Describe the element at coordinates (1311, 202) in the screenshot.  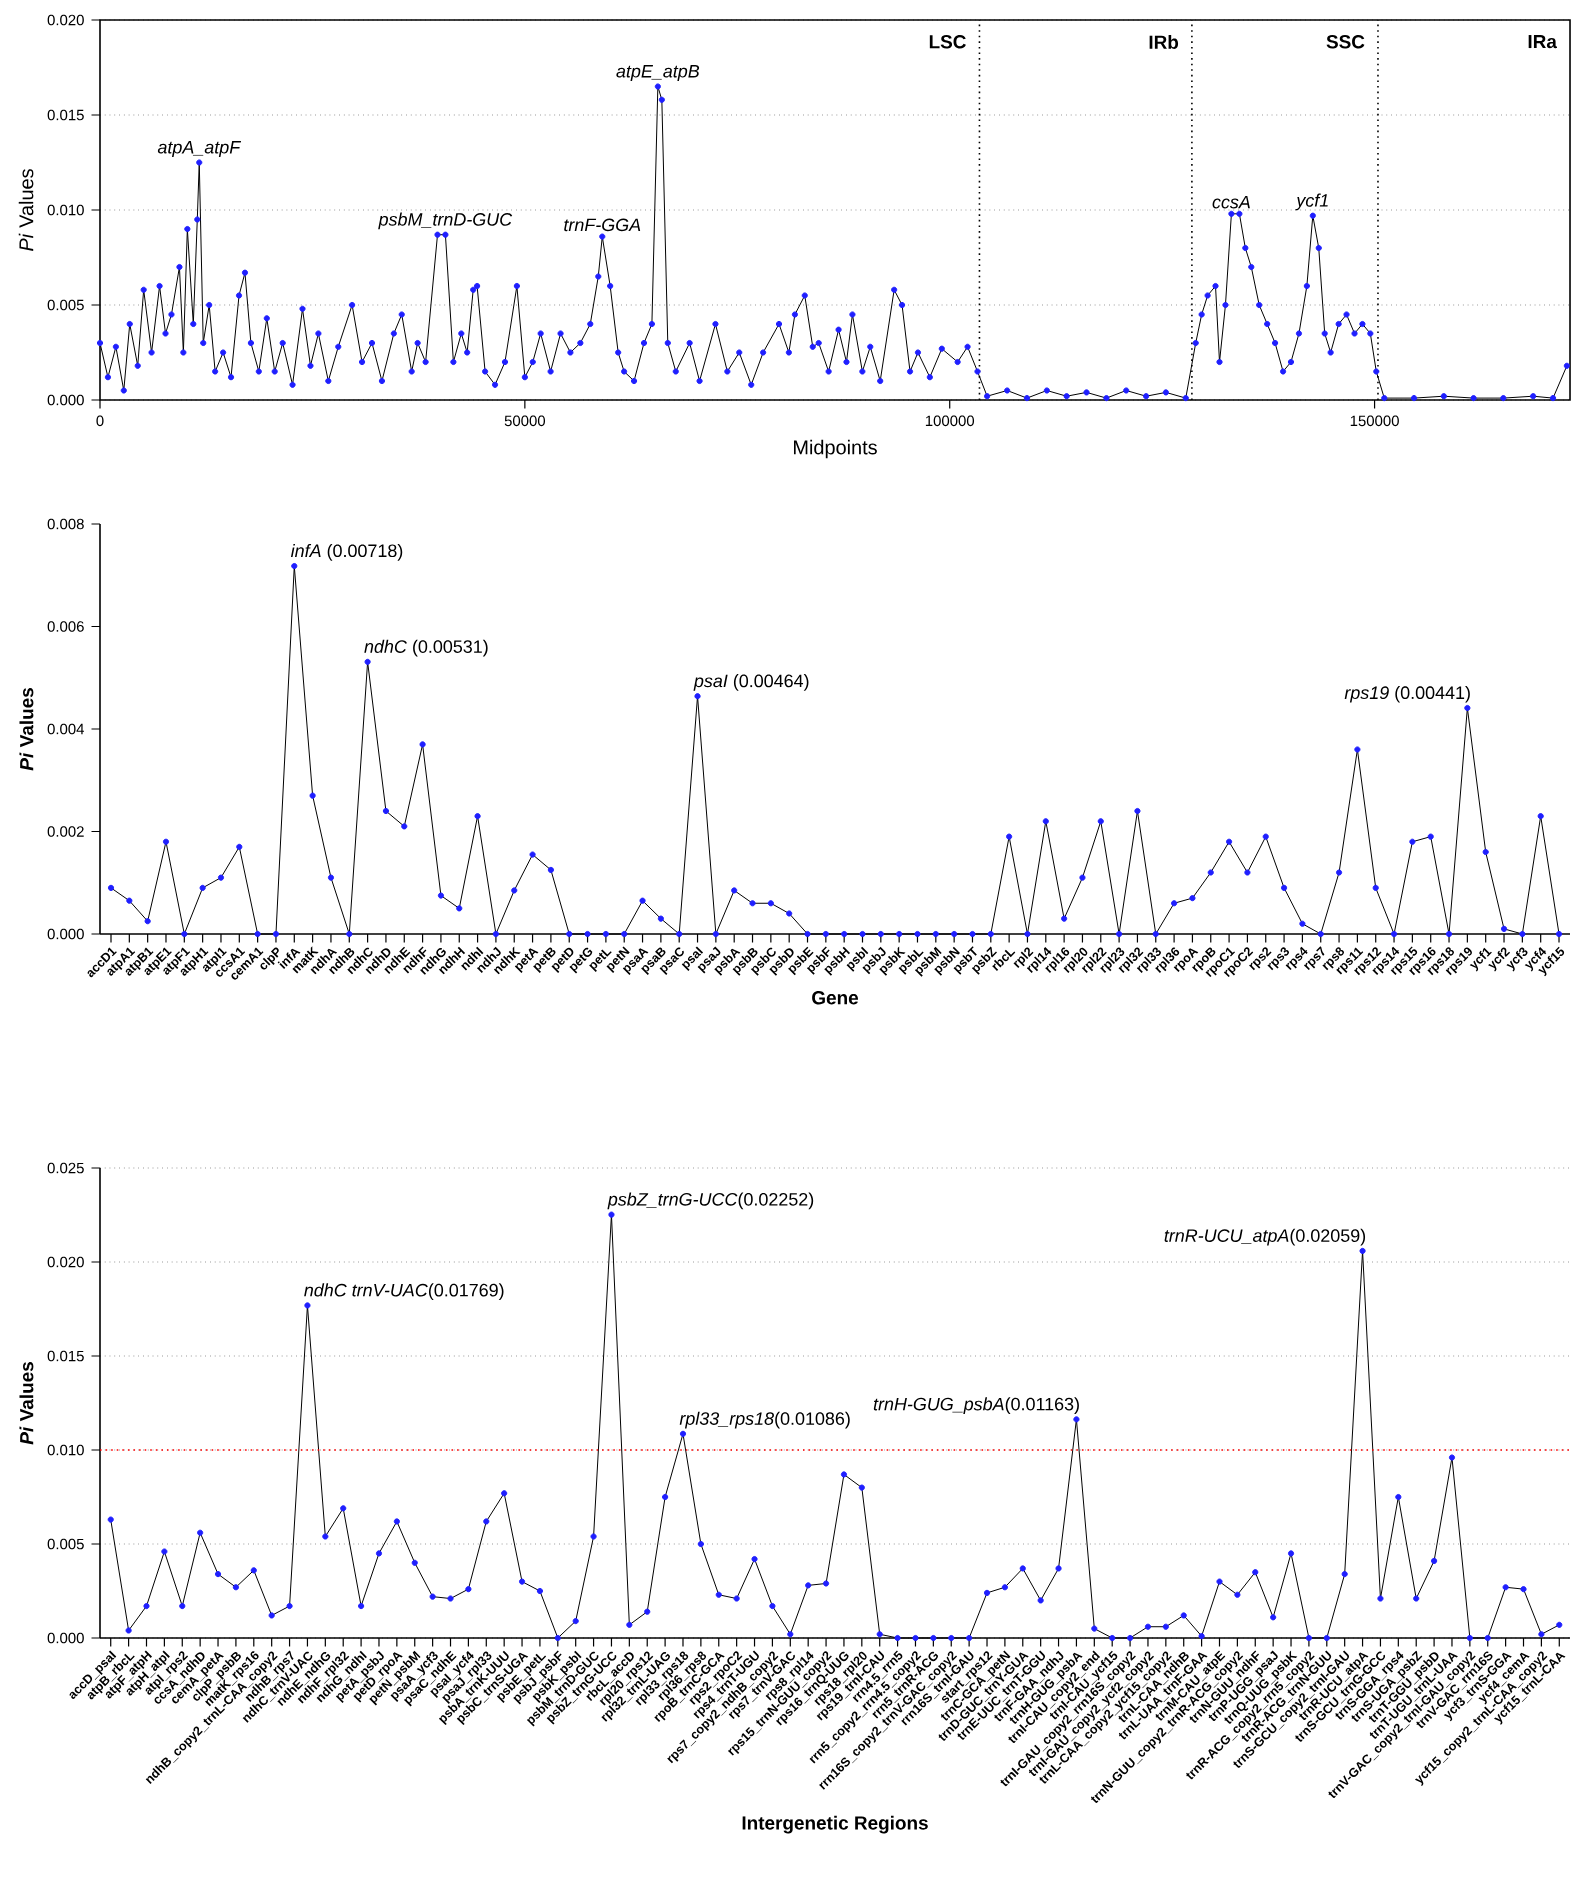
I see `annotation: ycf1` at that location.